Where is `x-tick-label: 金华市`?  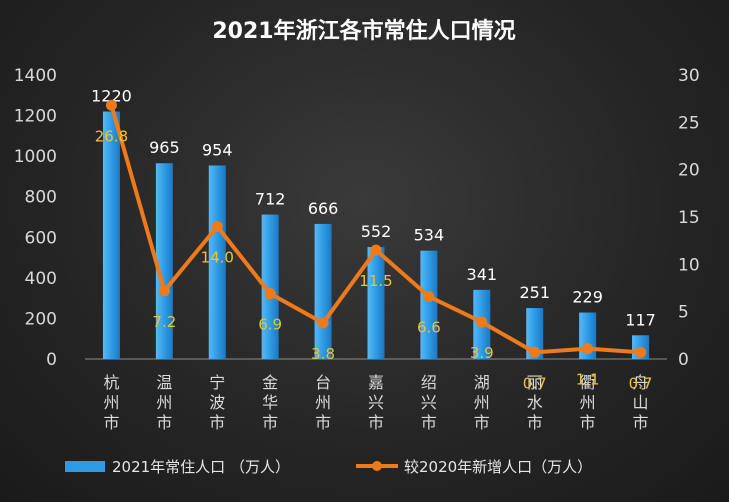 x-tick-label: 金华市 is located at coordinates (270, 402).